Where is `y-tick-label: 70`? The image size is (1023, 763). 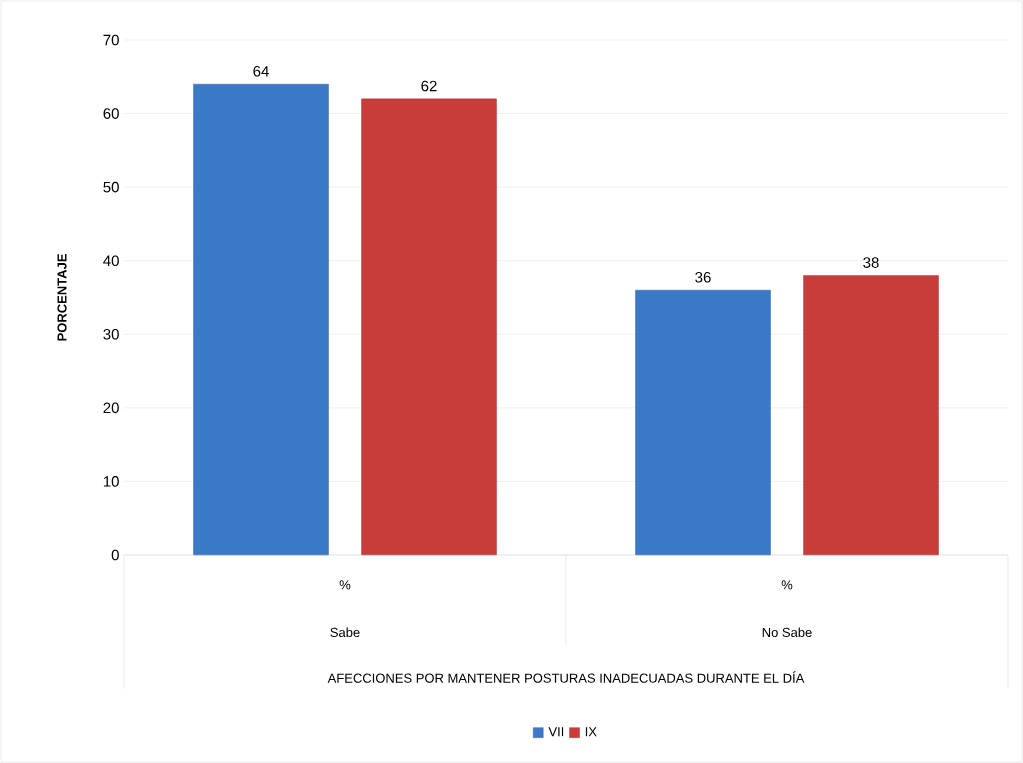 y-tick-label: 70 is located at coordinates (111, 40).